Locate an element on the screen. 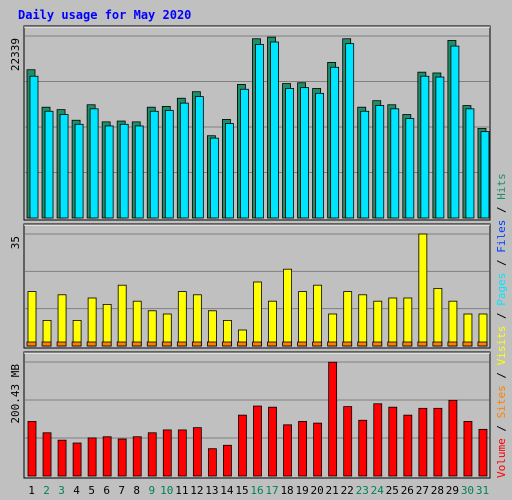 The image size is (512, 500). day-label: 21 is located at coordinates (332, 490).